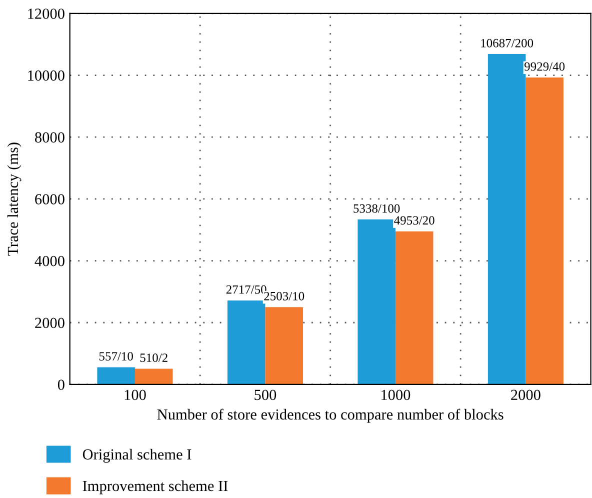  Describe the element at coordinates (284, 296) in the screenshot. I see `data-label: 2503/10` at that location.